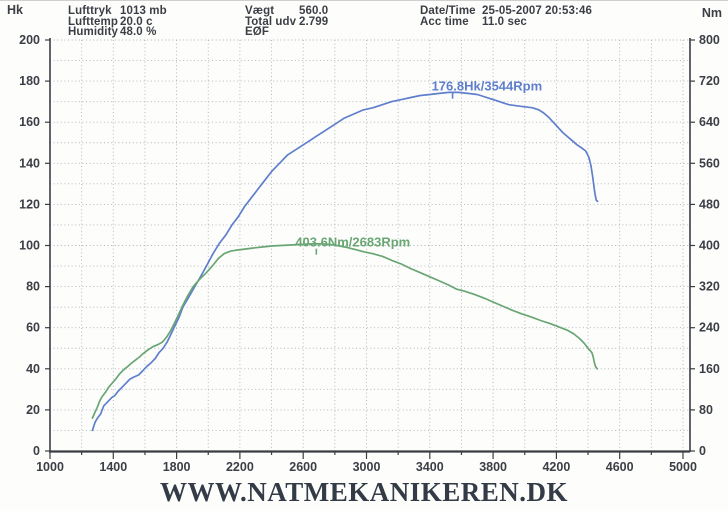 The image size is (728, 511). I want to click on header-row-vaegt: Vægt 560.0, so click(286, 11).